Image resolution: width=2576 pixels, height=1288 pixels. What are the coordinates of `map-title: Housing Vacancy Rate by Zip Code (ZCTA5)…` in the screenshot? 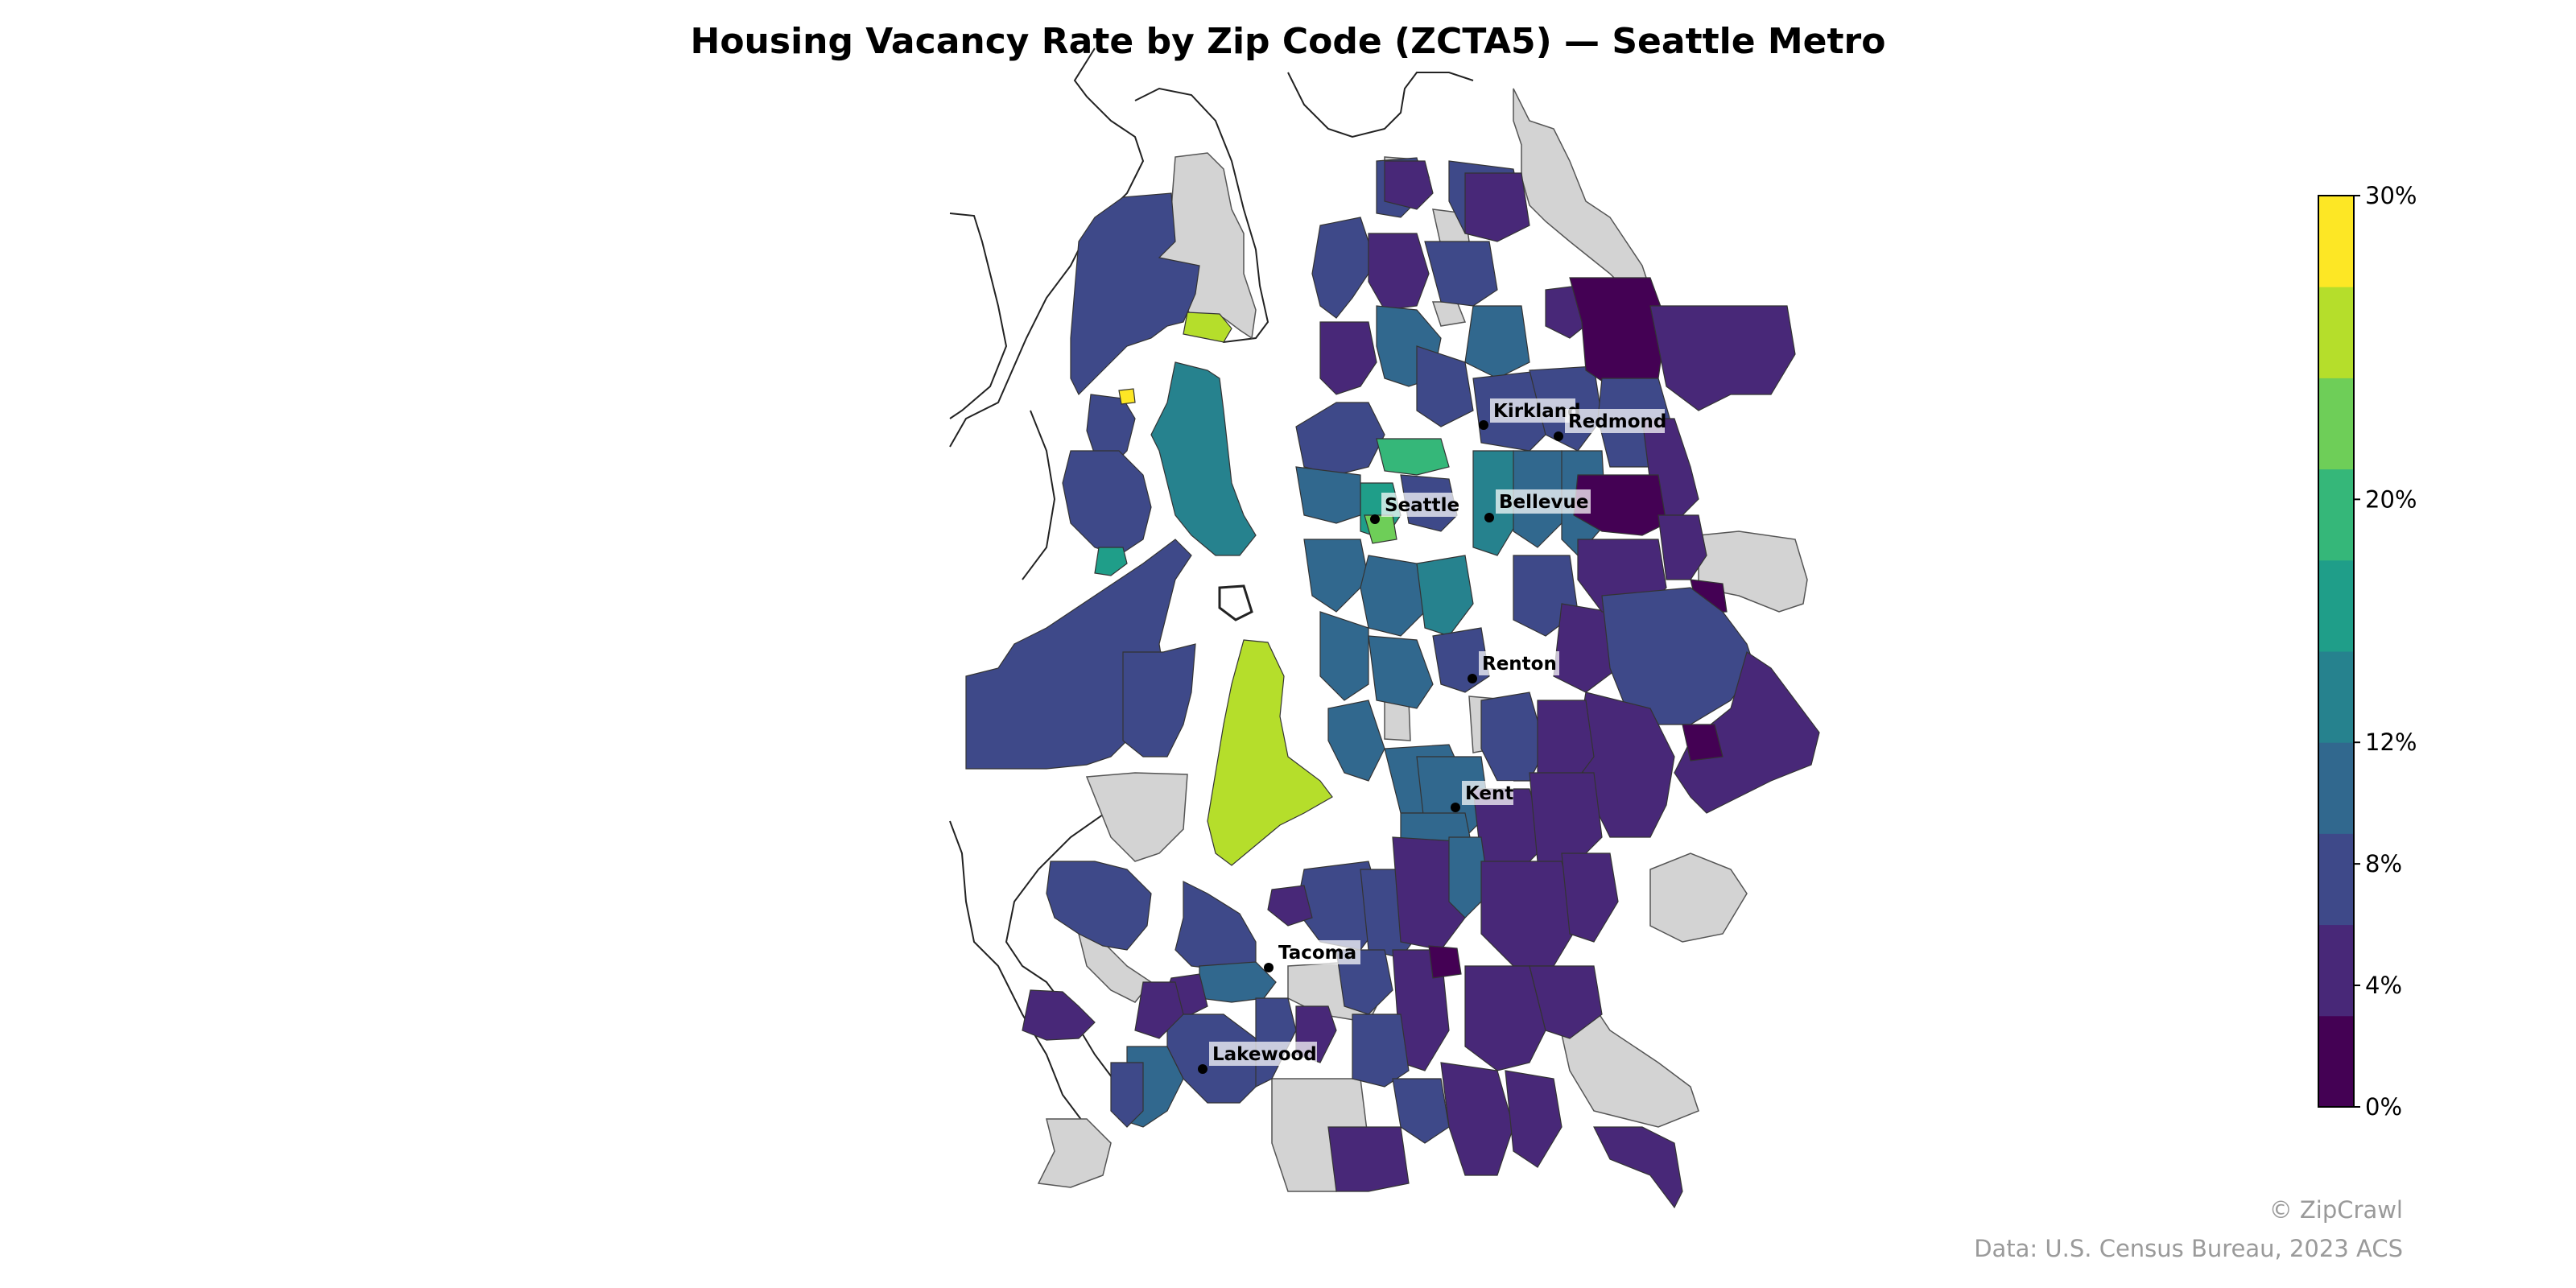 It's located at (1288, 41).